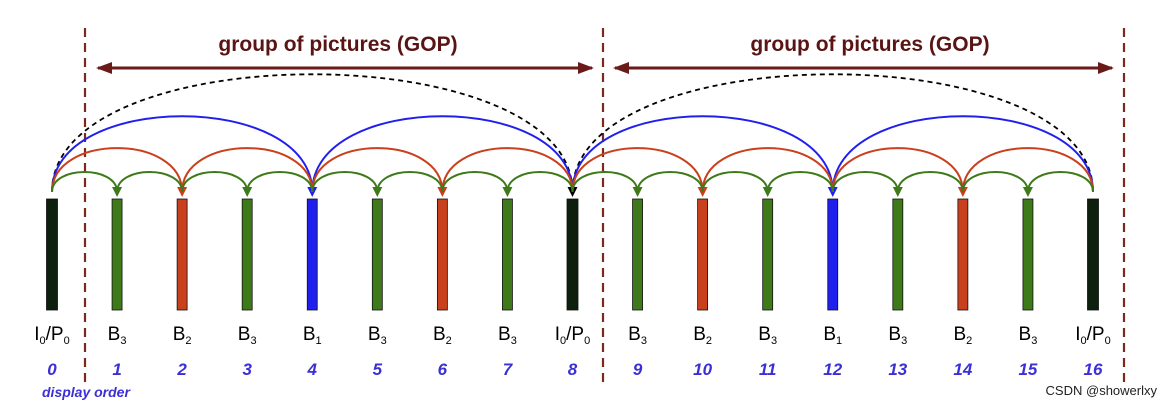 This screenshot has height=408, width=1173. I want to click on frame-type-label: I0/P0, so click(1092, 335).